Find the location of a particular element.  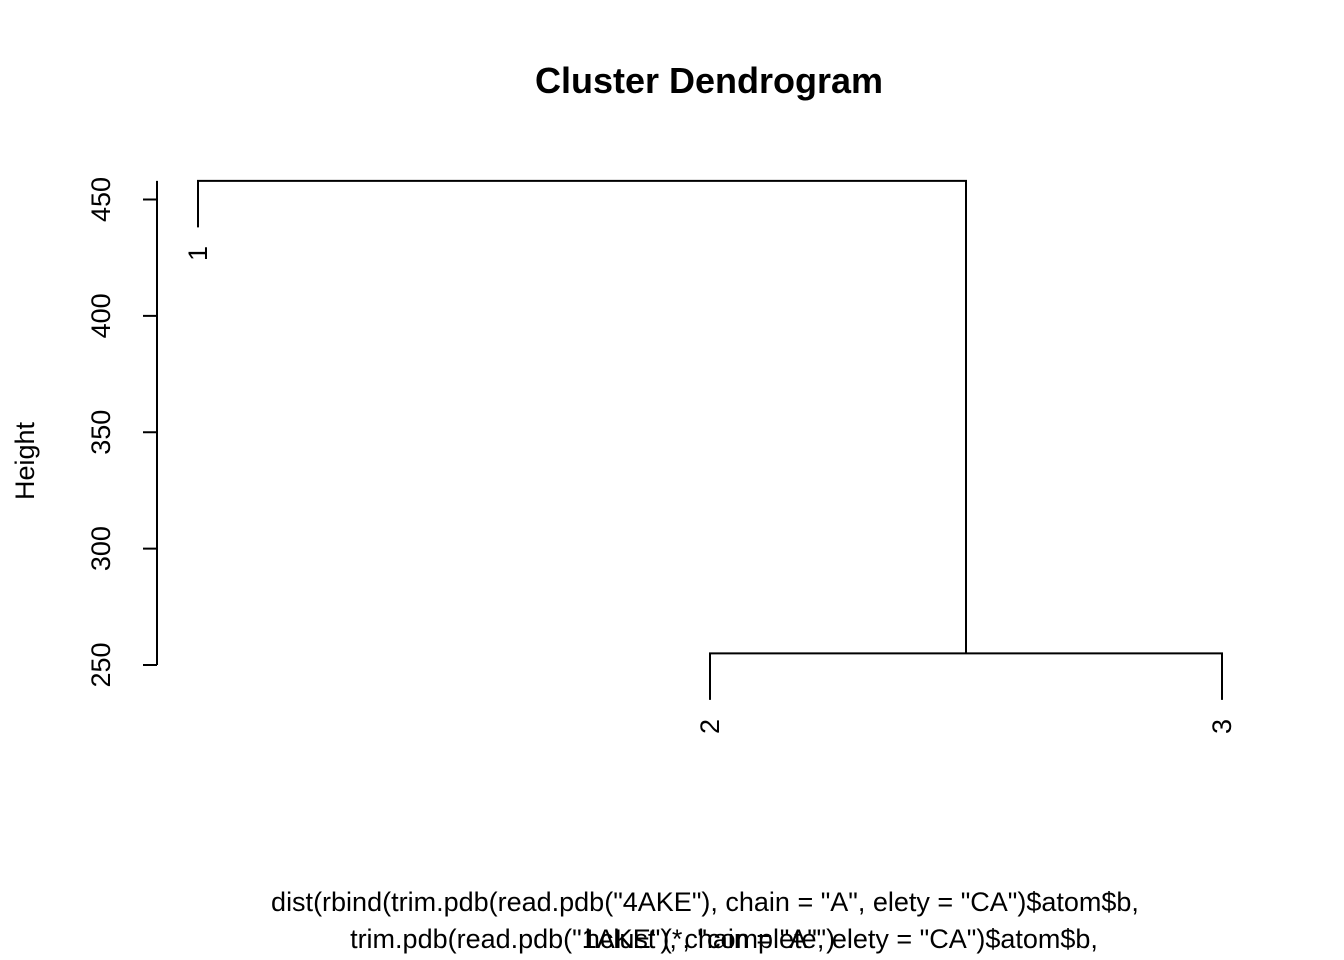

y-tick-label-350: 350 is located at coordinates (101, 432).